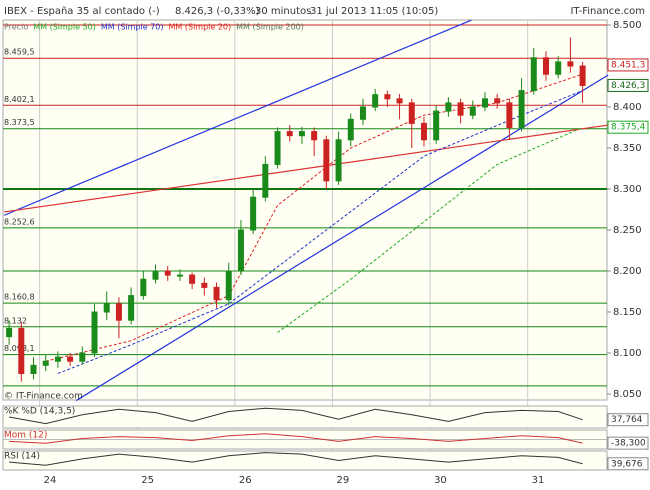 The width and height of the screenshot is (650, 490). I want to click on indicator-last-label: 39,676, so click(627, 464).